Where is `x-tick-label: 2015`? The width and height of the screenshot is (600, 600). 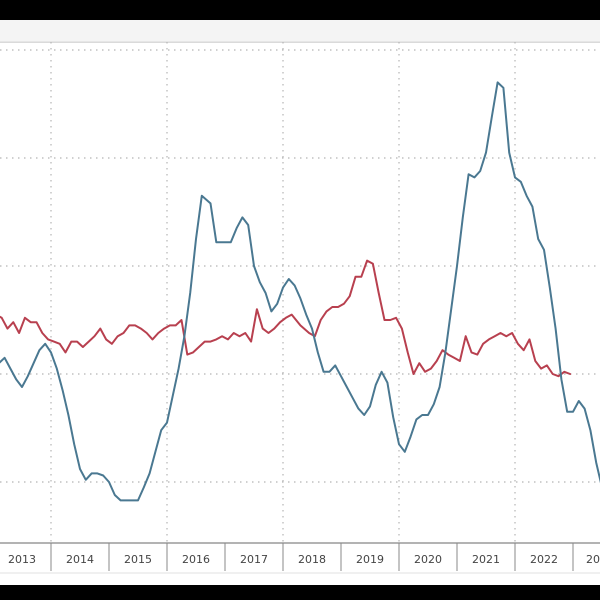 x-tick-label: 2015 is located at coordinates (138, 559).